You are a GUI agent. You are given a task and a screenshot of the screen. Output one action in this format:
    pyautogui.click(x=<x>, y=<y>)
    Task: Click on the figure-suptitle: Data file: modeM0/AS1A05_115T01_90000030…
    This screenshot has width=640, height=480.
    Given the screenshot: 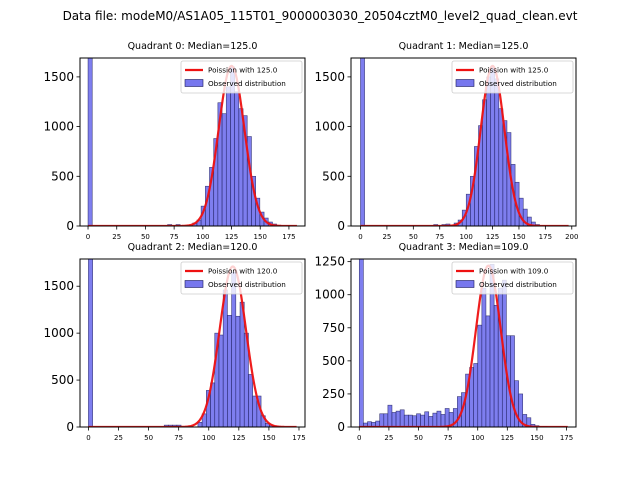 What is the action you would take?
    pyautogui.click(x=320, y=16)
    